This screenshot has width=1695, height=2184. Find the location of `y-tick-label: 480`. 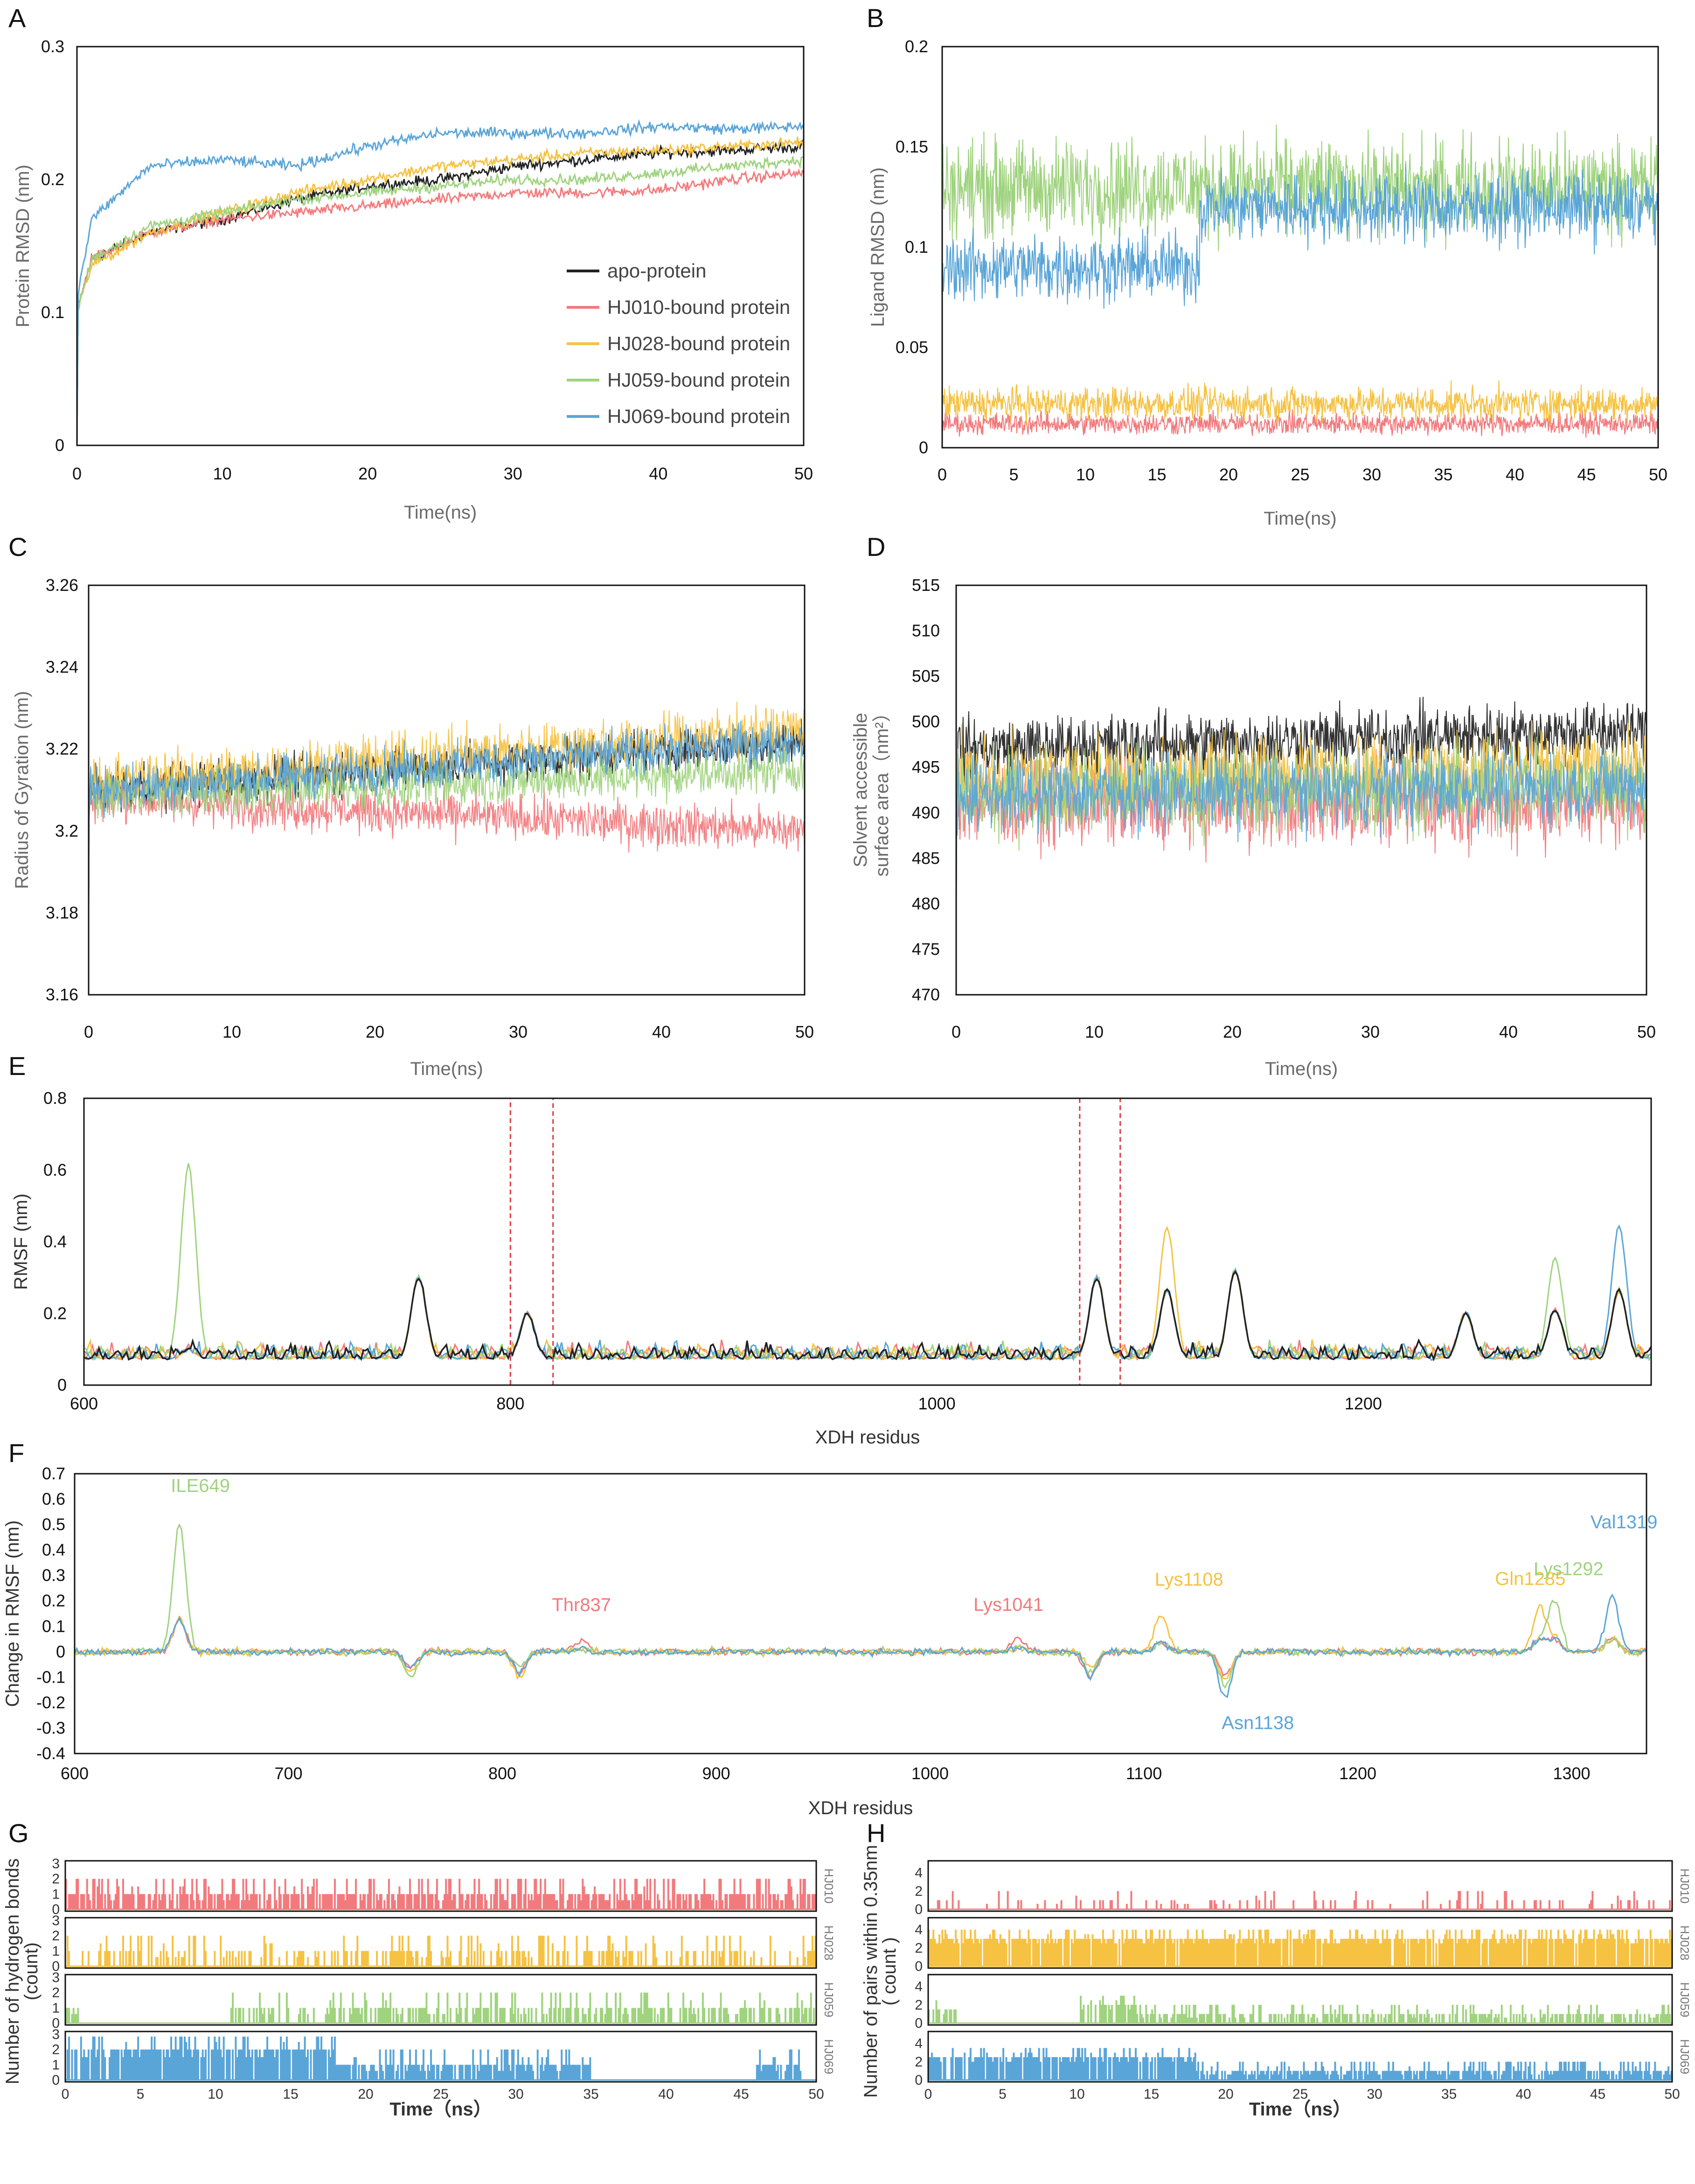

y-tick-label: 480 is located at coordinates (926, 903).